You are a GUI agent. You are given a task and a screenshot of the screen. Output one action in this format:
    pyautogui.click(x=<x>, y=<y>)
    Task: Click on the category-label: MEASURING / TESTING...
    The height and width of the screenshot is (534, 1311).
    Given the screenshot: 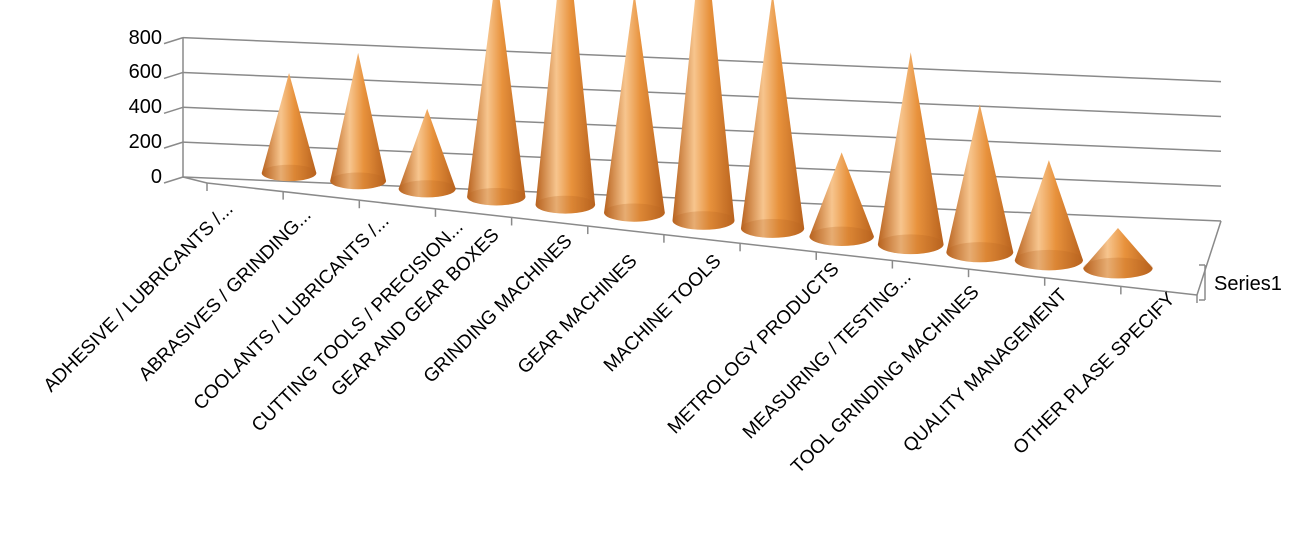 What is the action you would take?
    pyautogui.click(x=827, y=355)
    